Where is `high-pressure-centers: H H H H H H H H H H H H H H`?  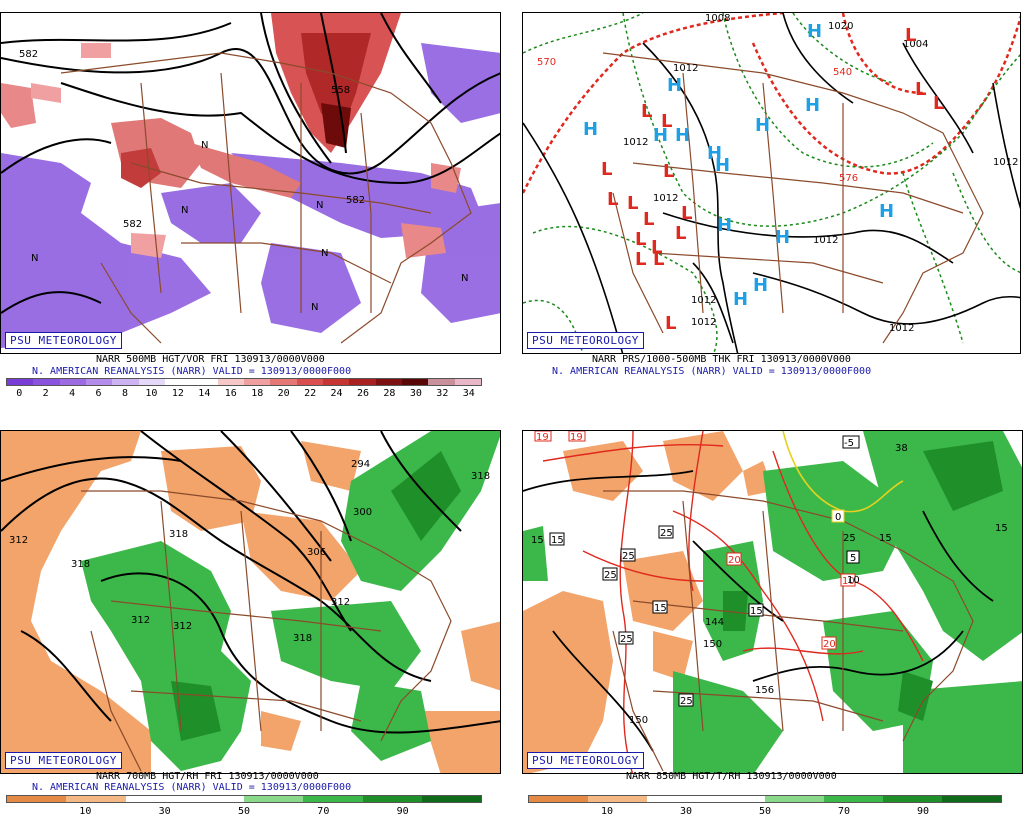 high-pressure-centers: H H H H H H H H H H H H H H is located at coordinates (738, 165).